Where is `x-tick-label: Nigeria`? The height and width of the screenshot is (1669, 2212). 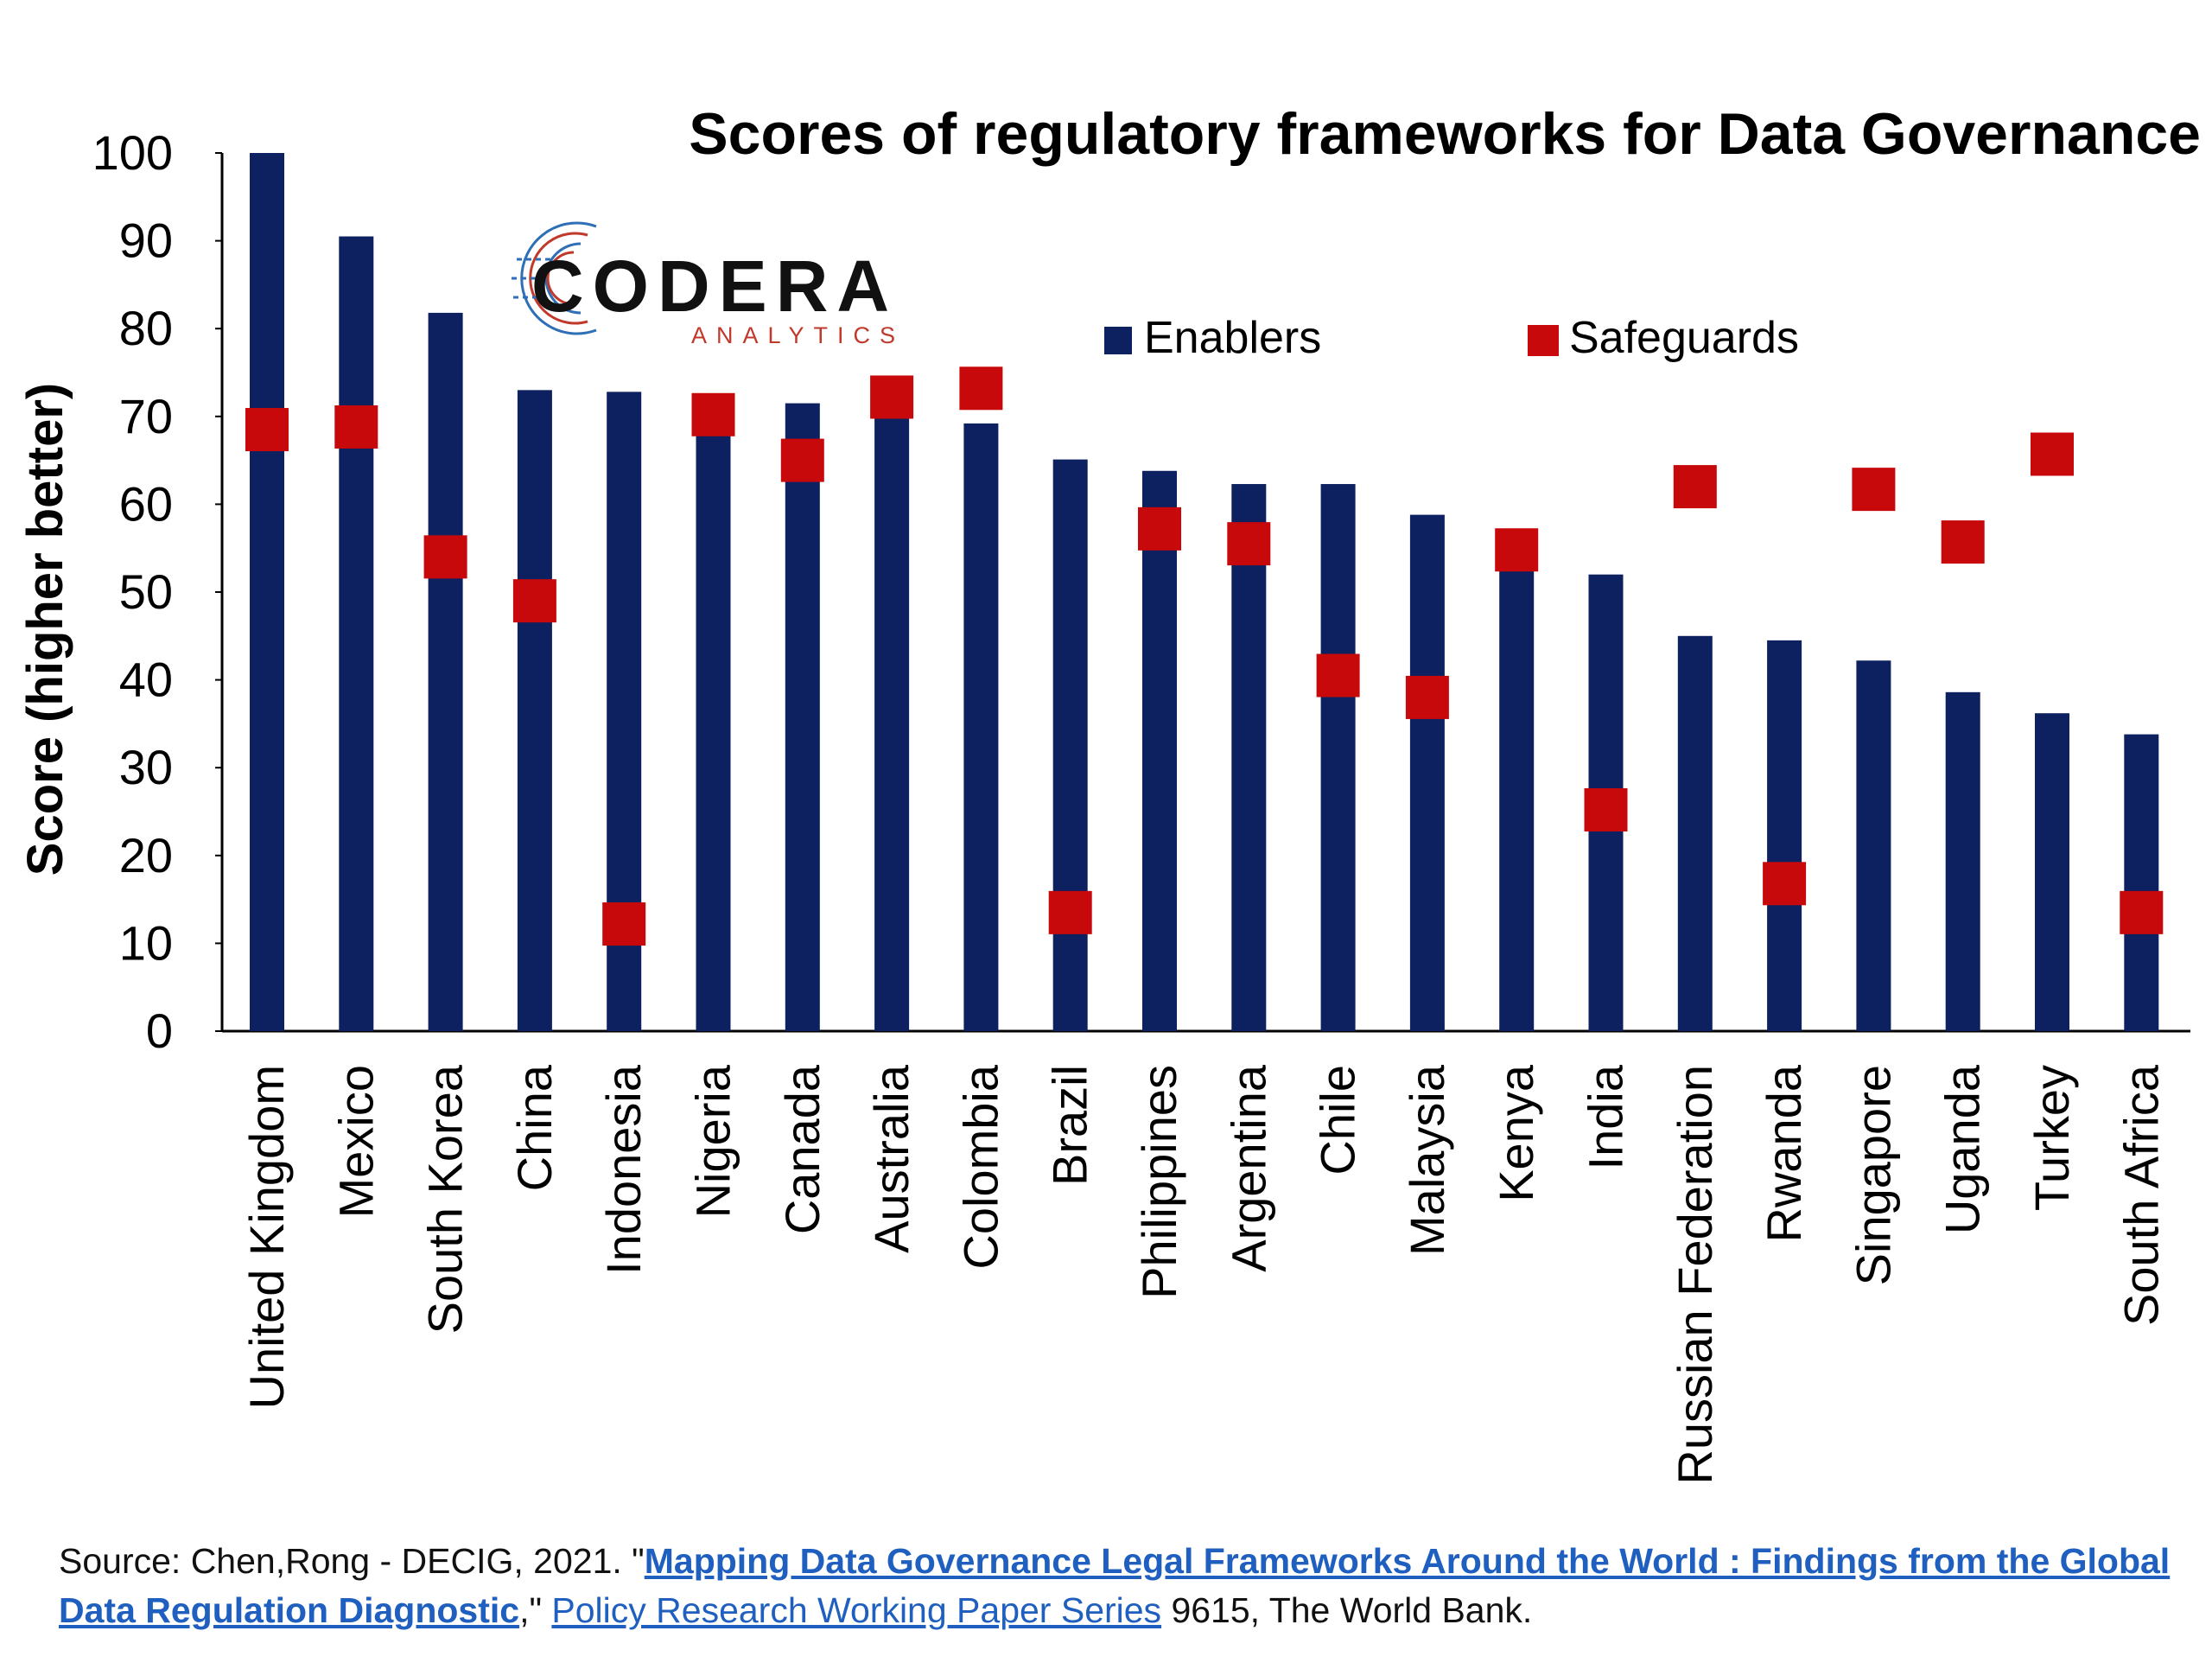
x-tick-label: Nigeria is located at coordinates (713, 1141).